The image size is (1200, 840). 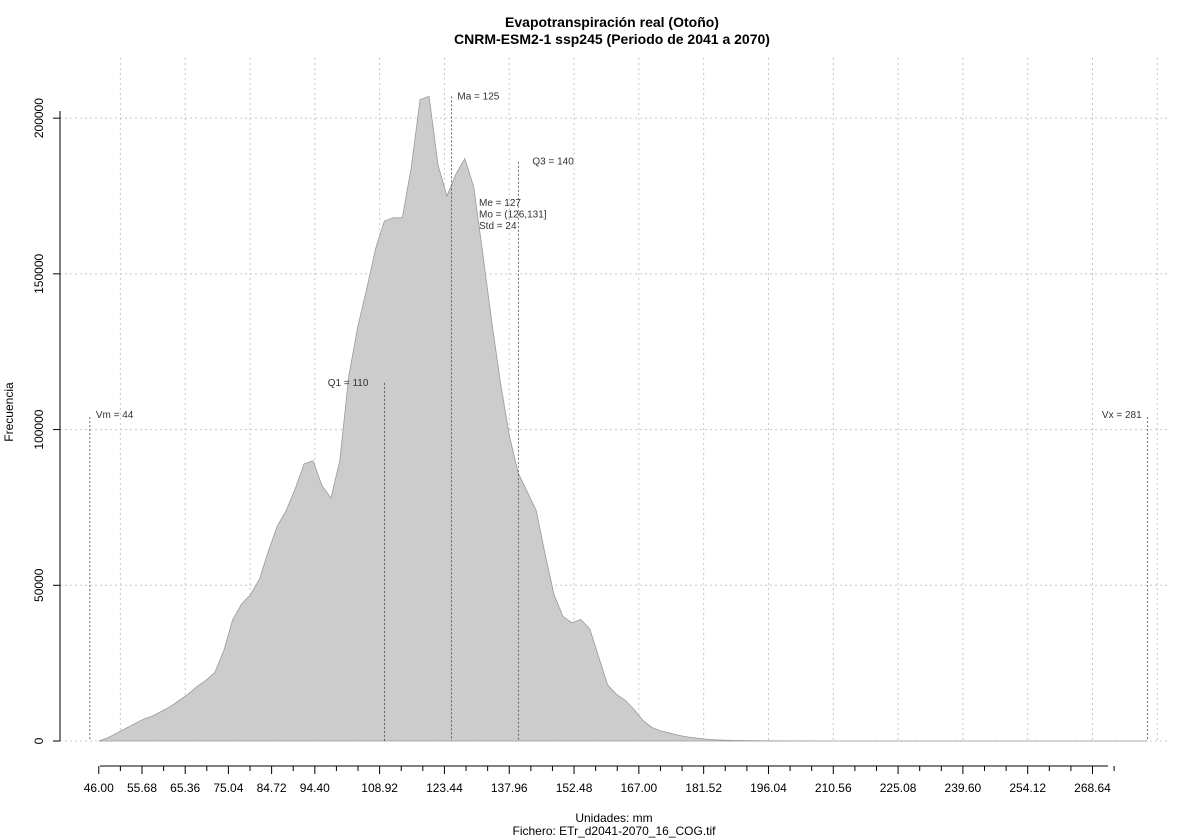 I want to click on stat-label: Me = 127, so click(x=500, y=203).